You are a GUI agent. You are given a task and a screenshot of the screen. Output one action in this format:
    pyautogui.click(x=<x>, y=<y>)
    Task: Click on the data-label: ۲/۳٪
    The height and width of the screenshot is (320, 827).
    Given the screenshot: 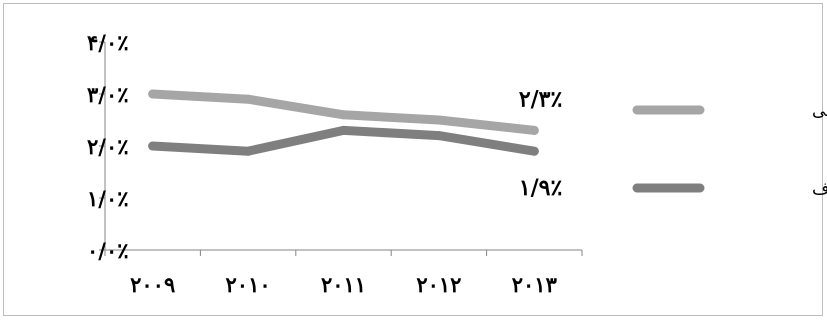 What is the action you would take?
    pyautogui.click(x=541, y=99)
    